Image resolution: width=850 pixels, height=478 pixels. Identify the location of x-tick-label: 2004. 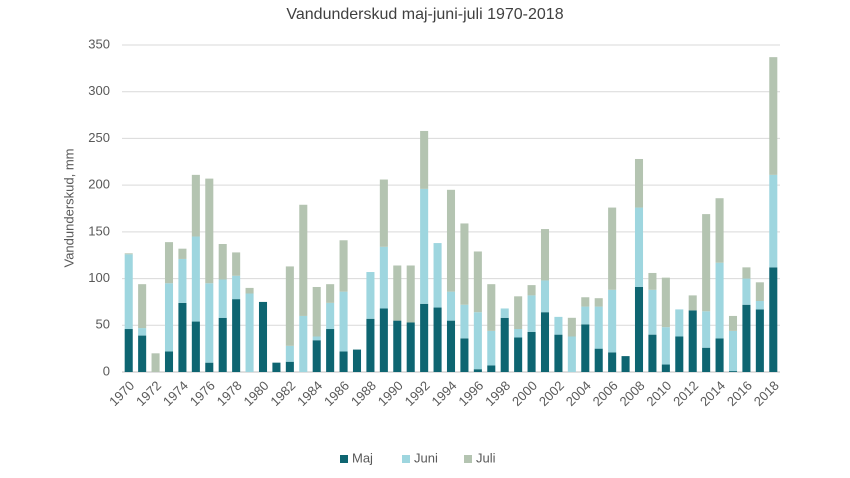
(578, 393).